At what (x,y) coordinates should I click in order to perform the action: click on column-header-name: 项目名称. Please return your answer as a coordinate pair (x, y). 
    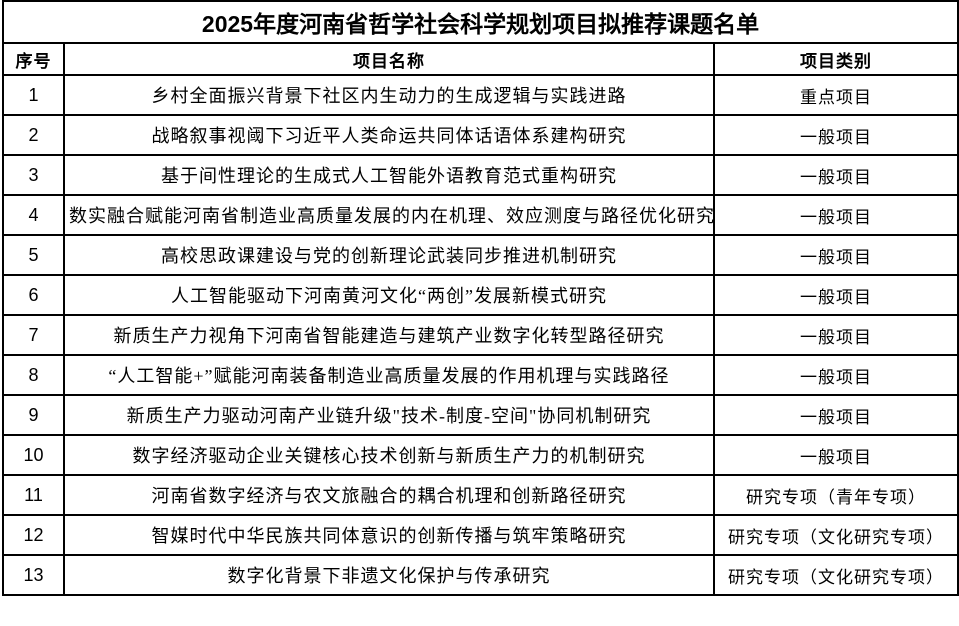
    Looking at the image, I should click on (389, 59).